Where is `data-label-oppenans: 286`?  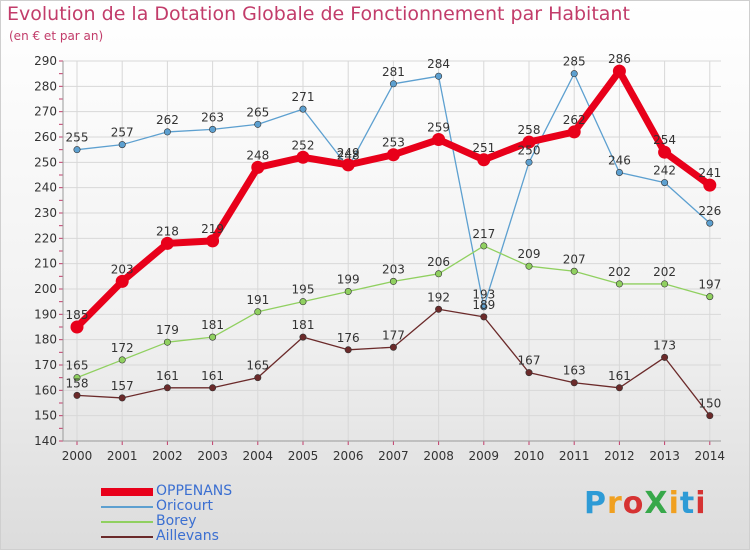 data-label-oppenans: 286 is located at coordinates (619, 59).